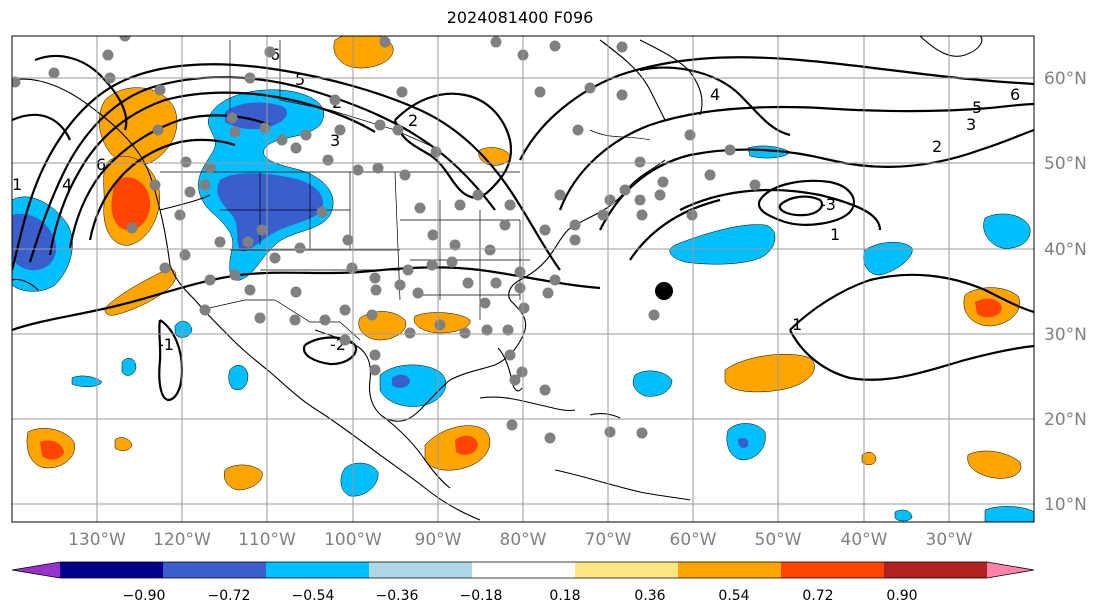 The image size is (1105, 615). Describe the element at coordinates (949, 540) in the screenshot. I see `lon-label: 30°W` at that location.